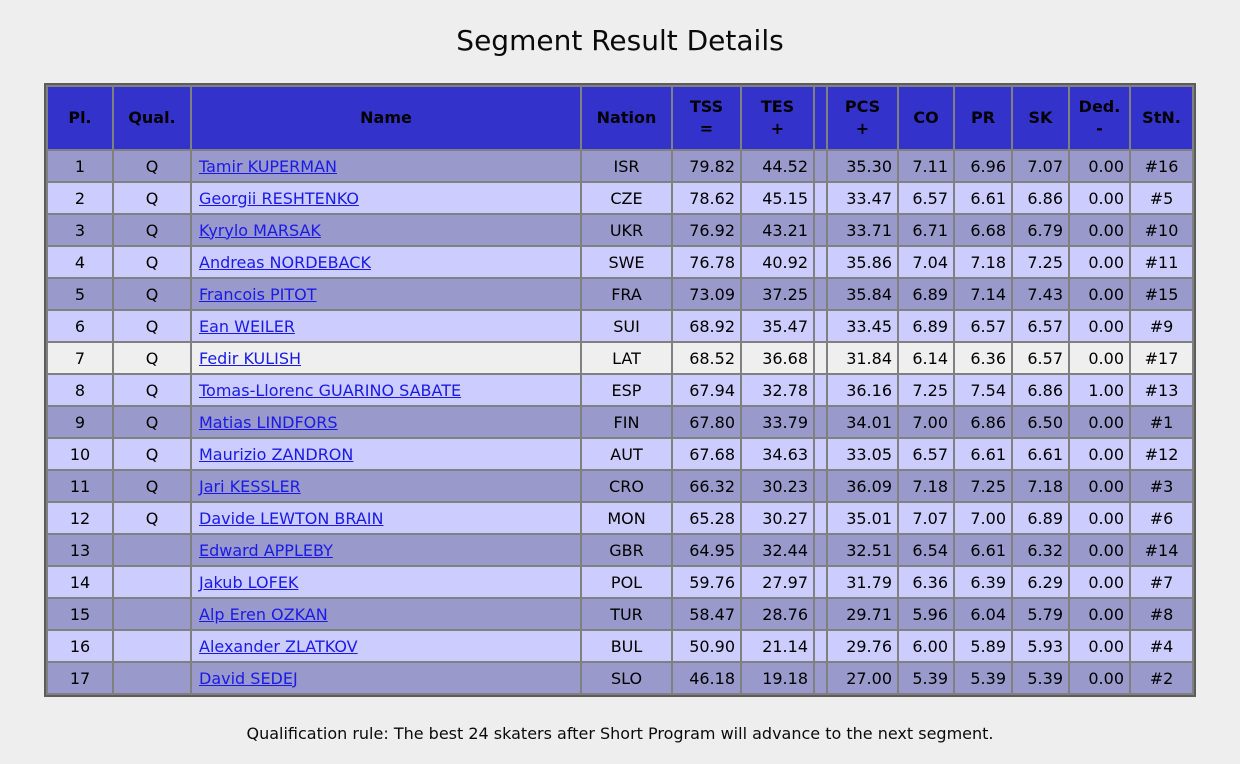  I want to click on skater-link: Tamir KUPERMAN, so click(268, 166).